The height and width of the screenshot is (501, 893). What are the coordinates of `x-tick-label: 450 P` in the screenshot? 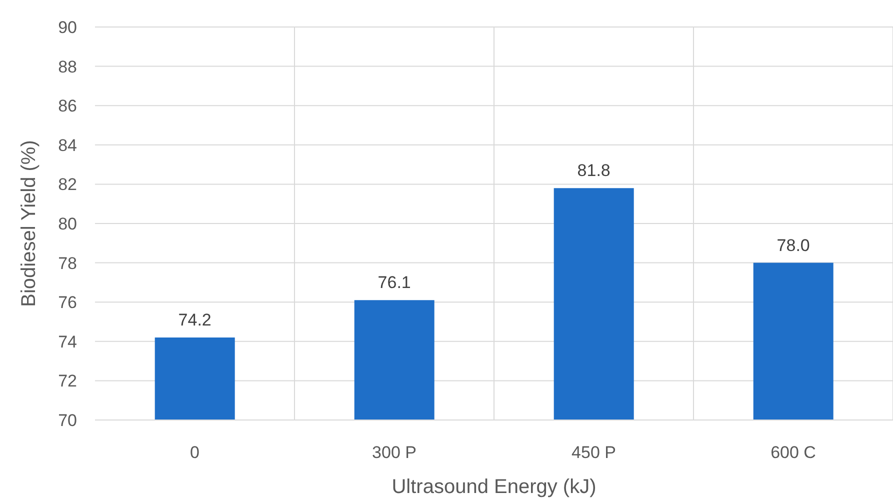 It's located at (594, 452).